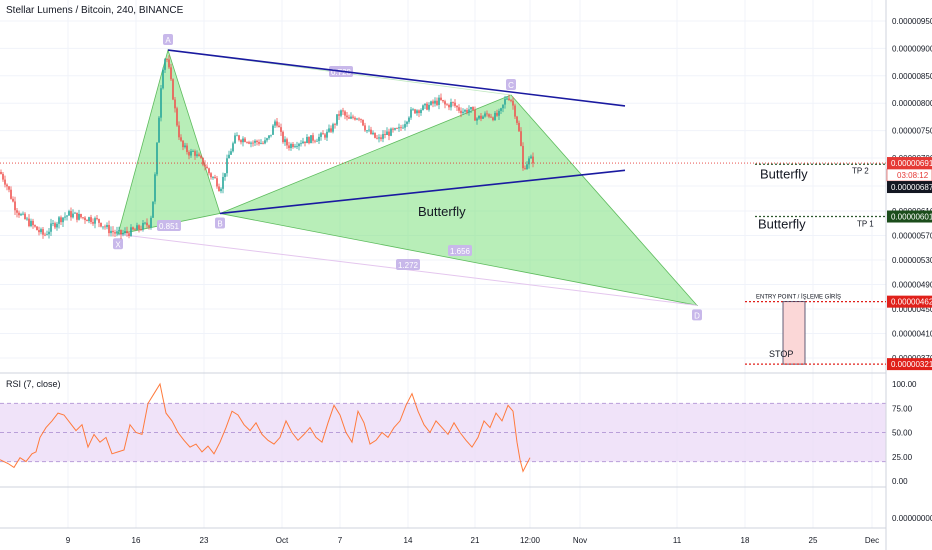 The height and width of the screenshot is (550, 932). Describe the element at coordinates (219, 223) in the screenshot. I see `pattern-point-label: B` at that location.